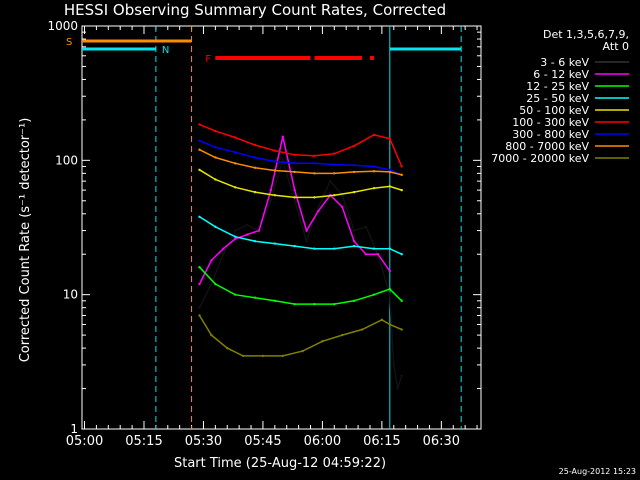 The height and width of the screenshot is (480, 640). What do you see at coordinates (540, 158) in the screenshot?
I see `legend-entry: 7000 - 20000 keV` at bounding box center [540, 158].